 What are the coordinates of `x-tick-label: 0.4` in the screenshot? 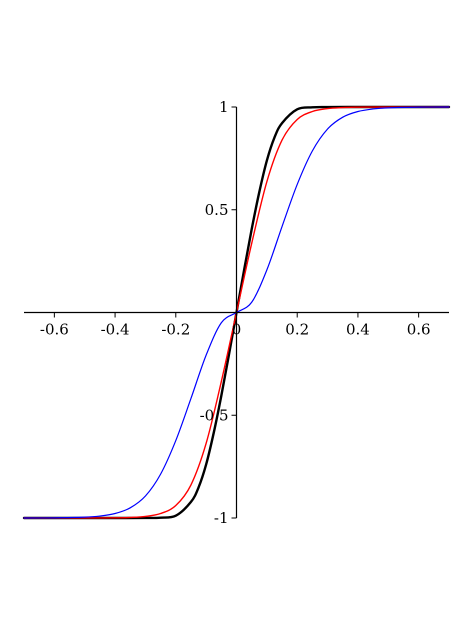 It's located at (358, 330).